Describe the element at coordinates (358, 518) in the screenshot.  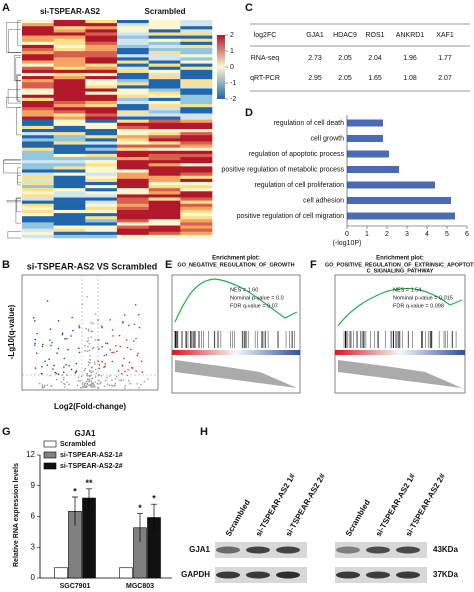
I see `lane-label: Scrambled` at that location.